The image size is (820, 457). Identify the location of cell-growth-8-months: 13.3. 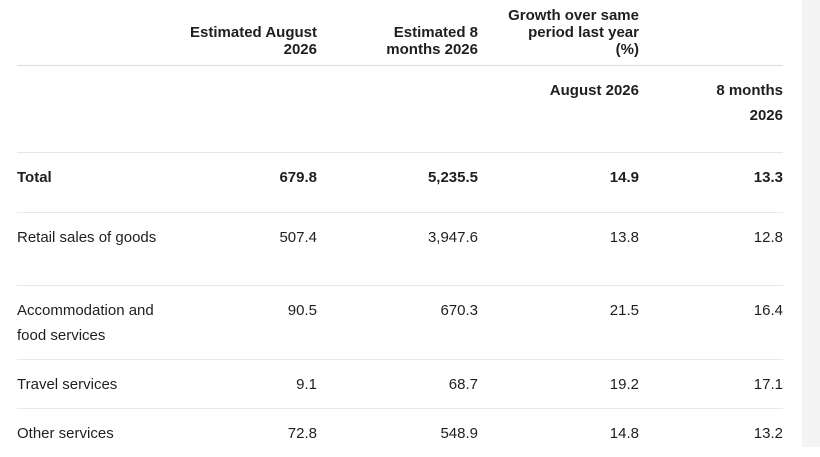
(711, 183).